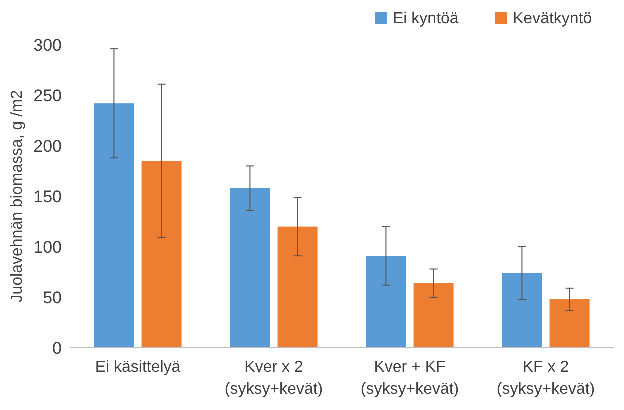  What do you see at coordinates (48, 196) in the screenshot?
I see `y-tick-label: 150` at bounding box center [48, 196].